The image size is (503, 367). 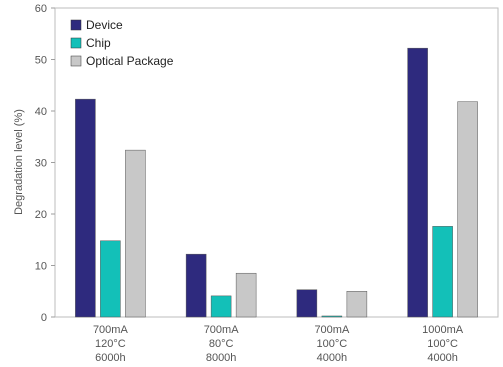 I want to click on x-tick-label-line: 6000h, so click(x=110, y=358).